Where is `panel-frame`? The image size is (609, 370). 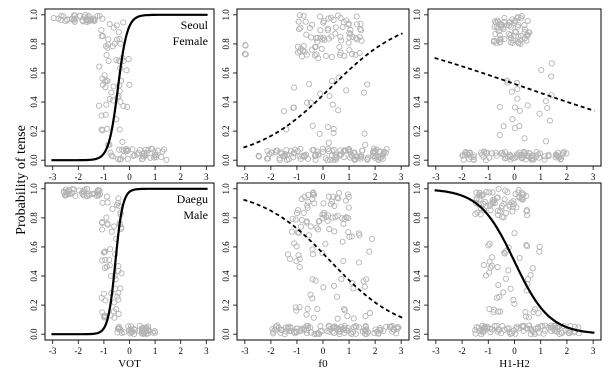 panel-frame is located at coordinates (514, 87).